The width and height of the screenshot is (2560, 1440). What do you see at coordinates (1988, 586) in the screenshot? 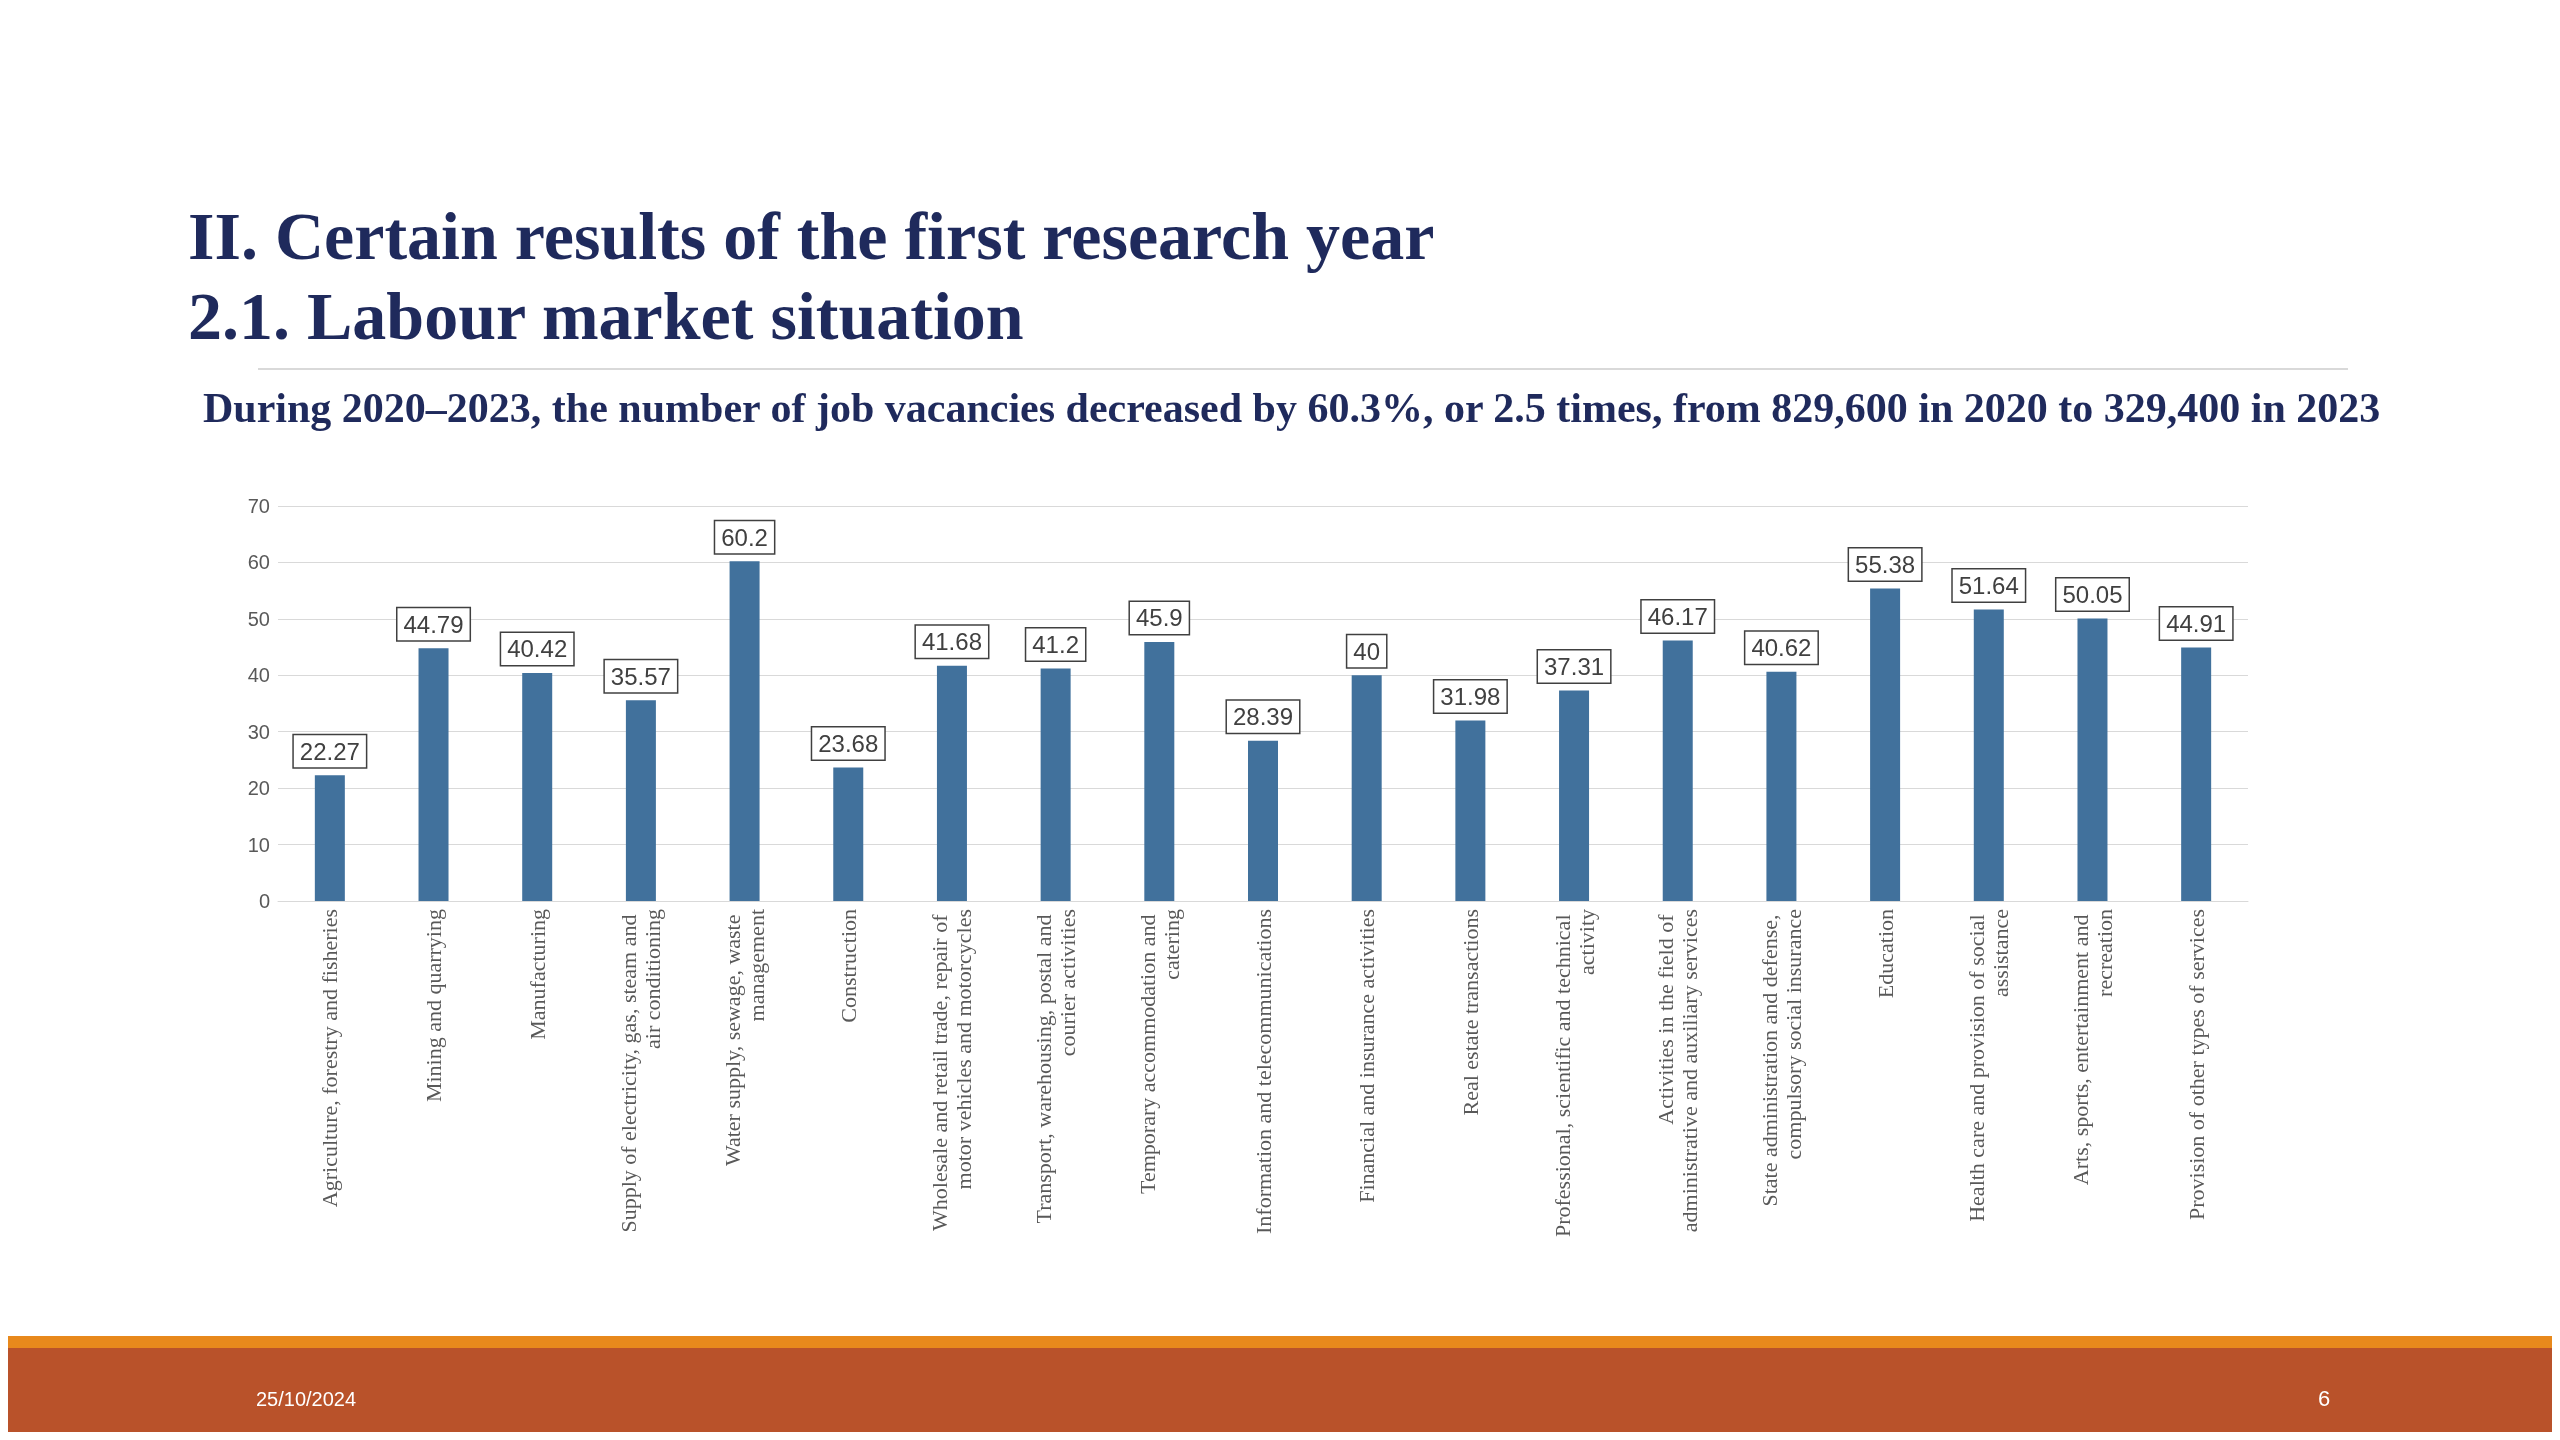
I see `data-label: 51.64` at bounding box center [1988, 586].